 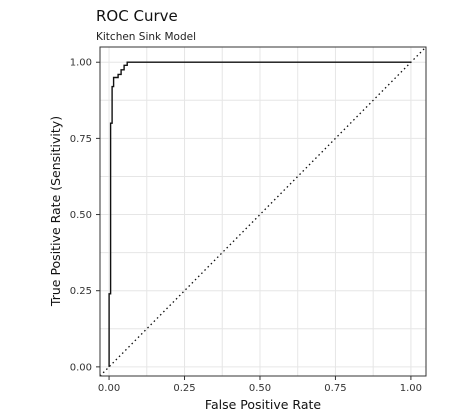 What do you see at coordinates (411, 388) in the screenshot?
I see `x-tick-label: 1.00` at bounding box center [411, 388].